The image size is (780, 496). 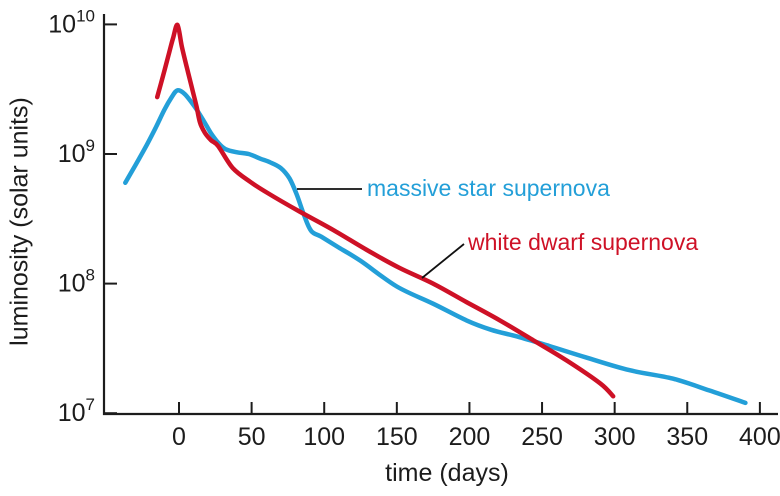 What do you see at coordinates (397, 437) in the screenshot?
I see `x-tick-label: 150` at bounding box center [397, 437].